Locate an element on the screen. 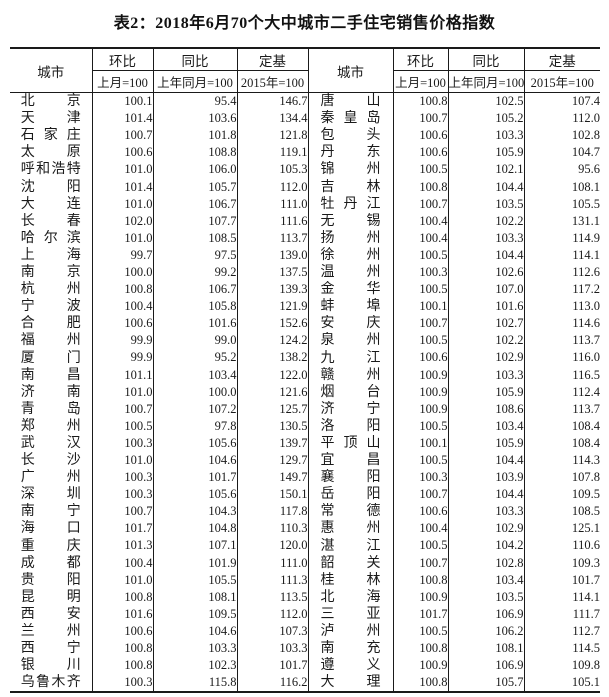  mom-cell: 101.0 is located at coordinates (122, 204).